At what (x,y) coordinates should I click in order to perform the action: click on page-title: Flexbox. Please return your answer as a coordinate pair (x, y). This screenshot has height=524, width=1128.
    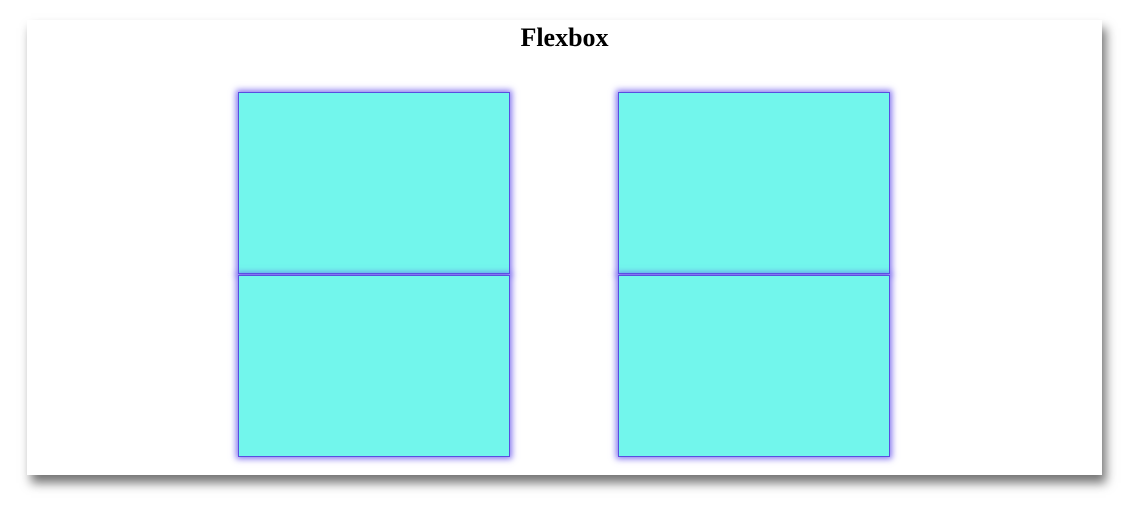
    Looking at the image, I should click on (564, 37).